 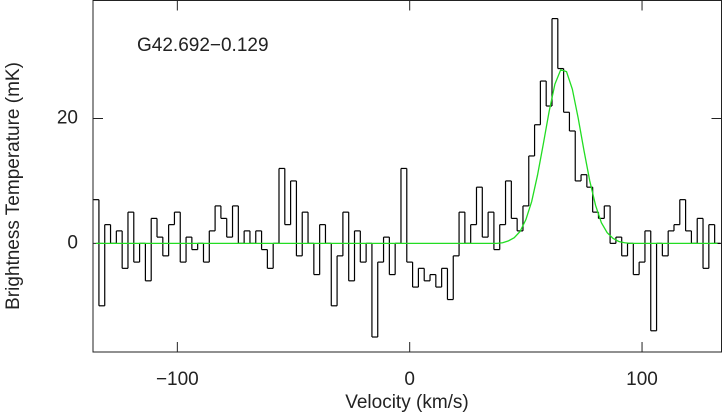 What do you see at coordinates (203, 45) in the screenshot?
I see `source-label: G42.692−0.129` at bounding box center [203, 45].